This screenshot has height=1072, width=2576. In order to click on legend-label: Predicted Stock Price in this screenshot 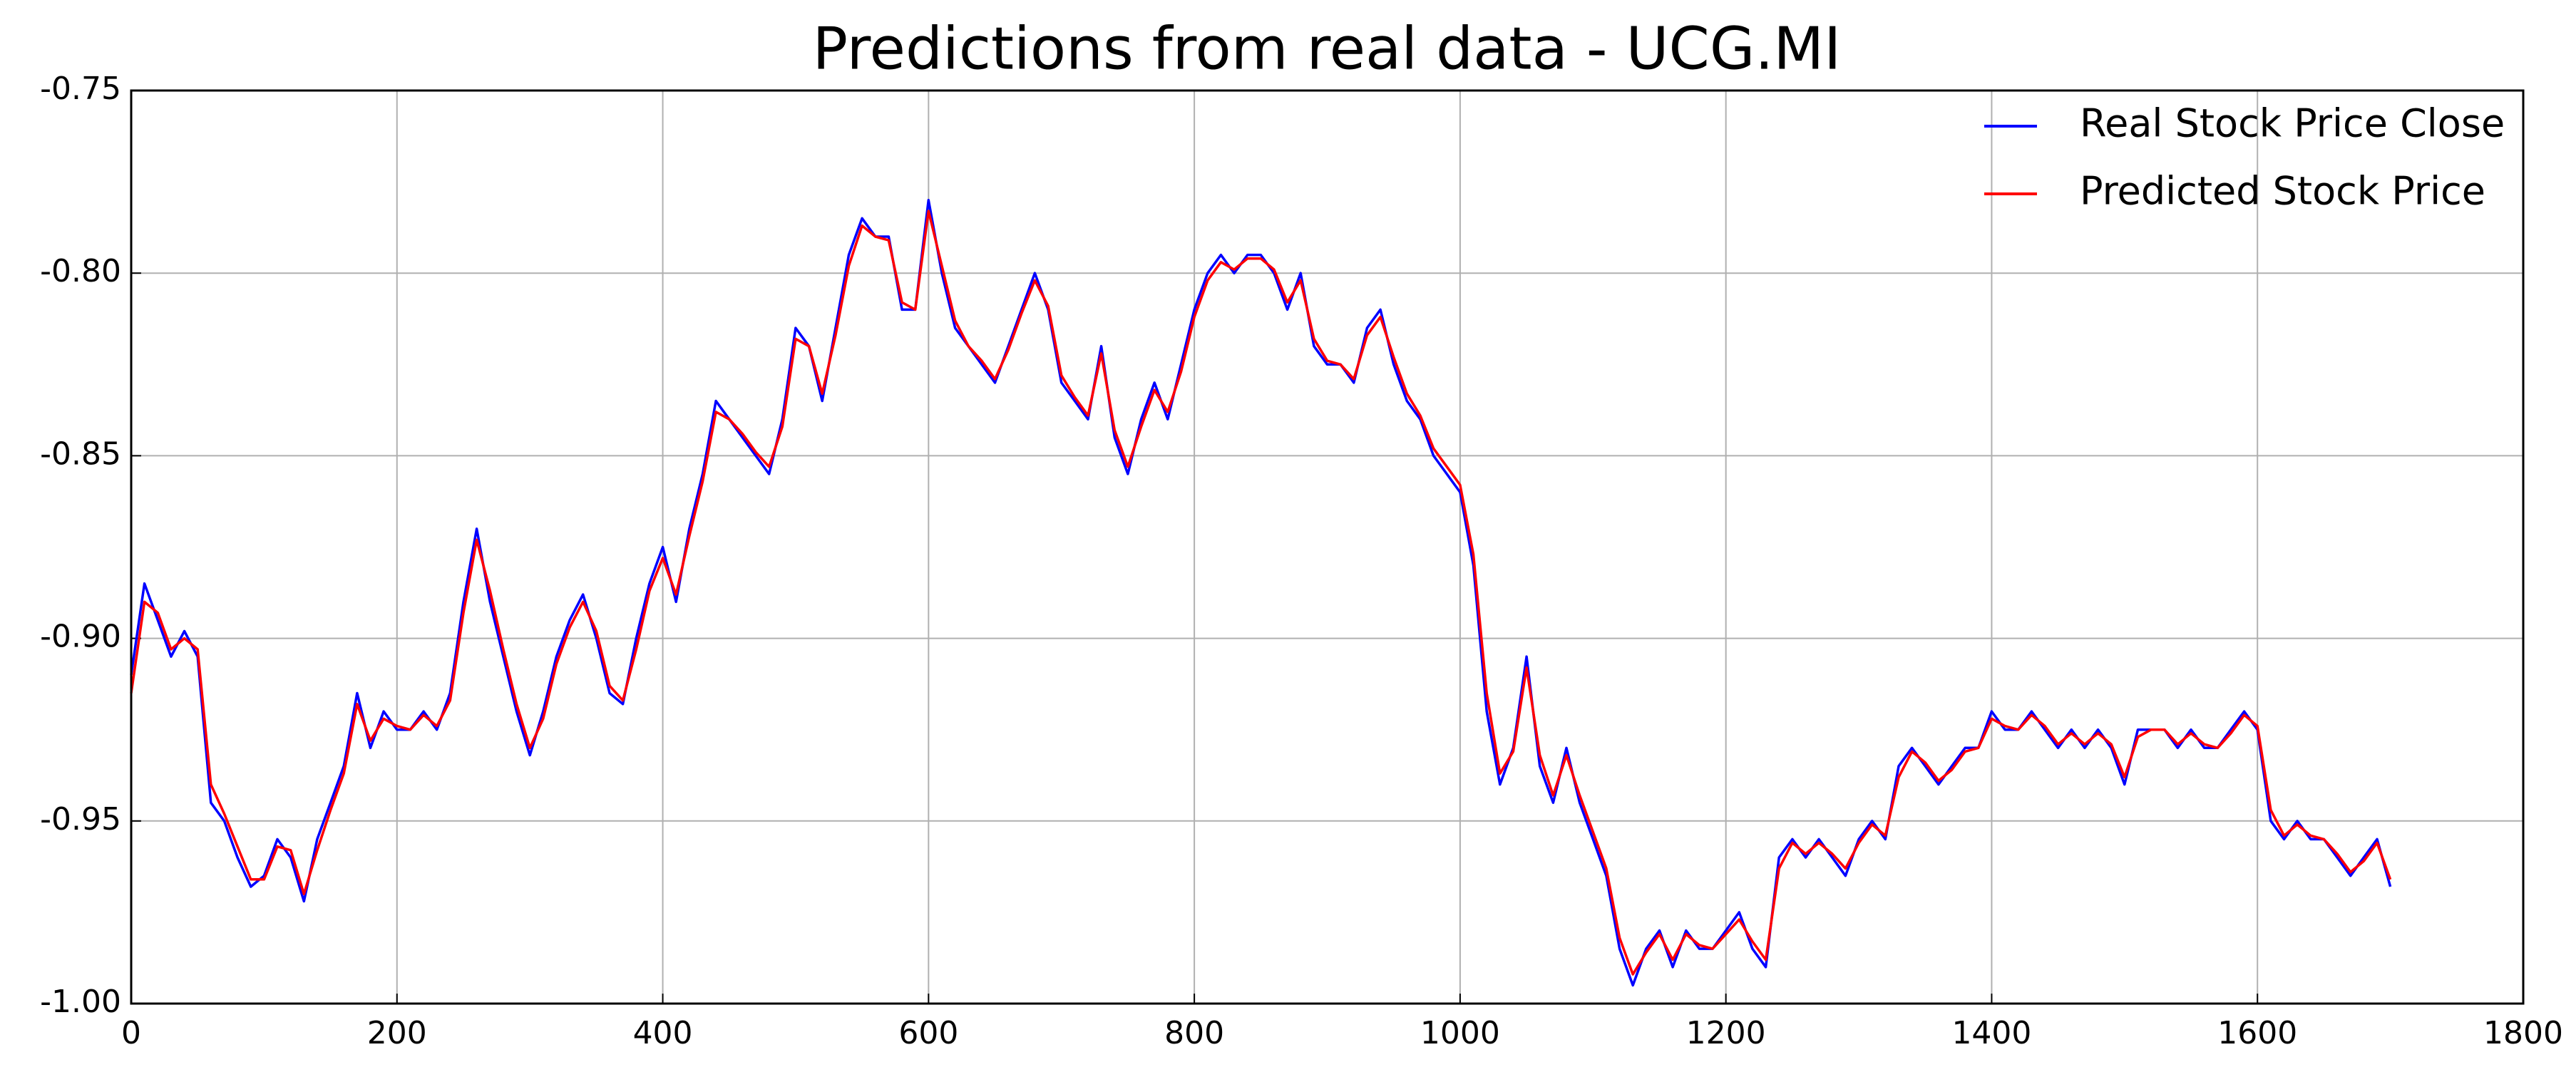, I will do `click(2282, 191)`.